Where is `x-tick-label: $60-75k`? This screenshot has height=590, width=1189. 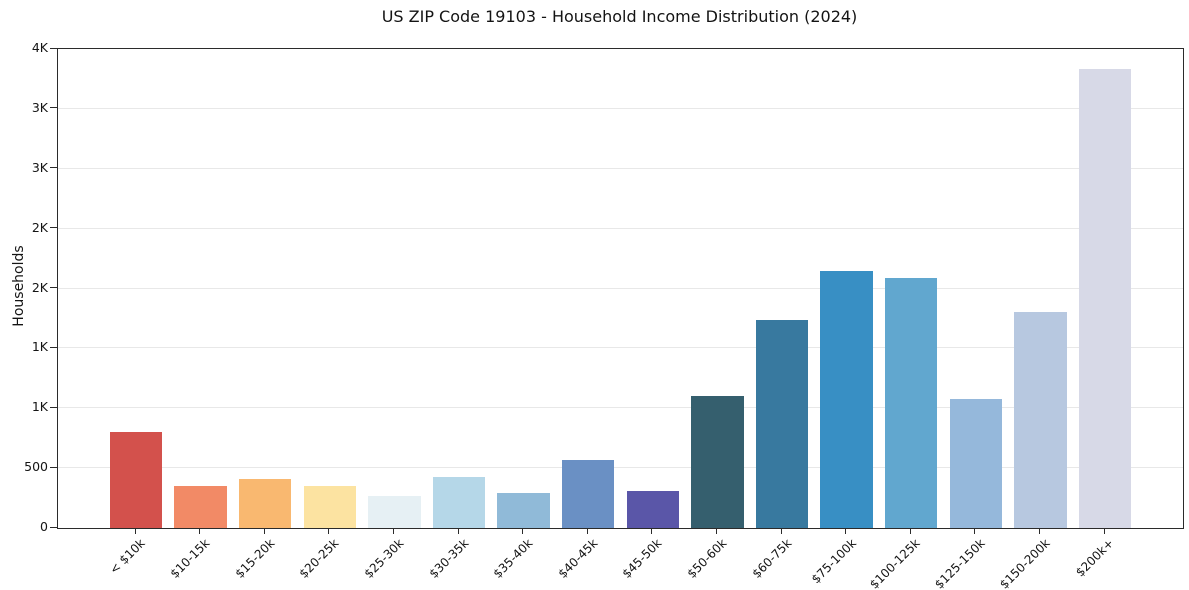 x-tick-label: $60-75k is located at coordinates (771, 558).